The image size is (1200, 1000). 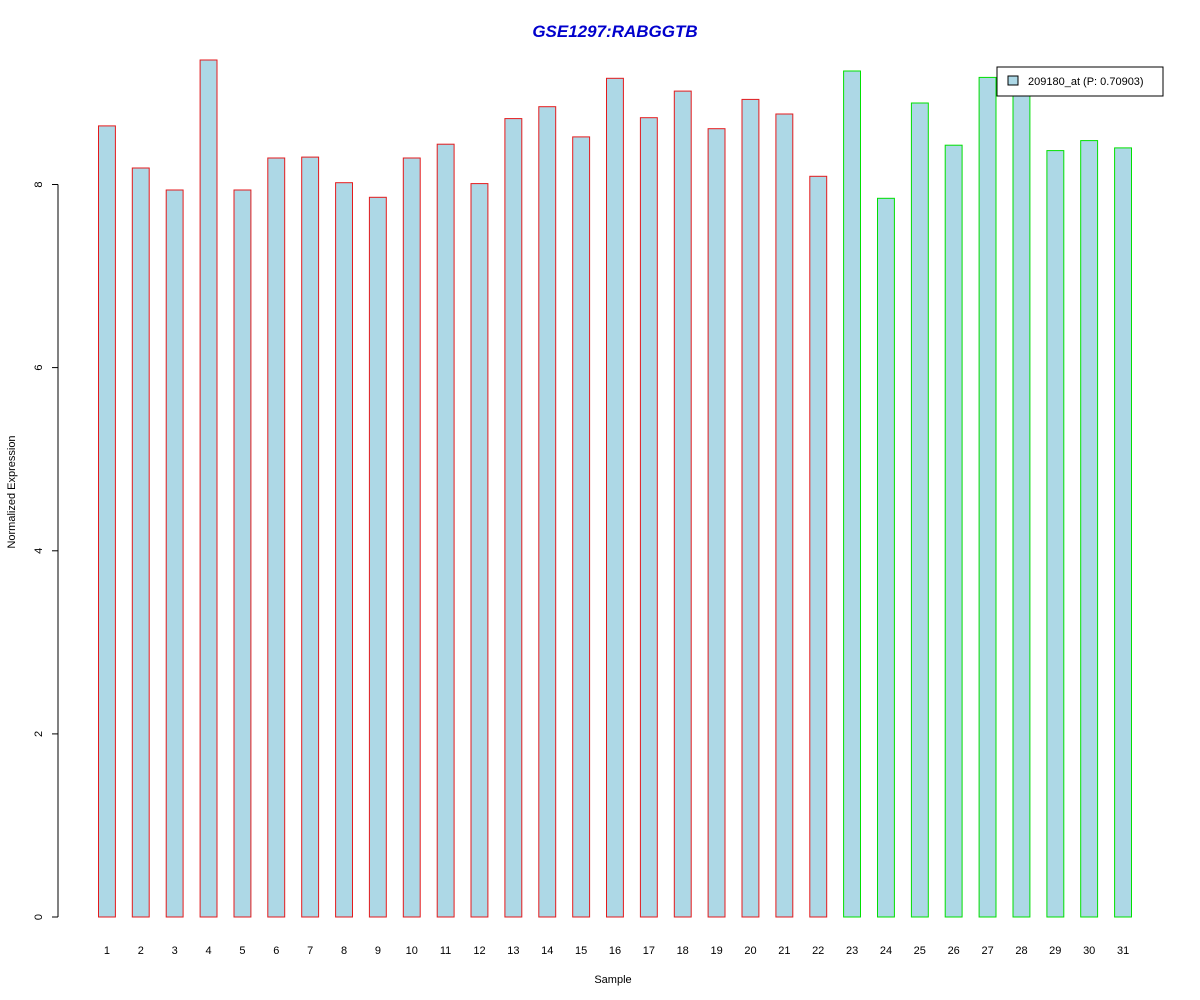 I want to click on x-tick-label: 1, so click(x=107, y=951).